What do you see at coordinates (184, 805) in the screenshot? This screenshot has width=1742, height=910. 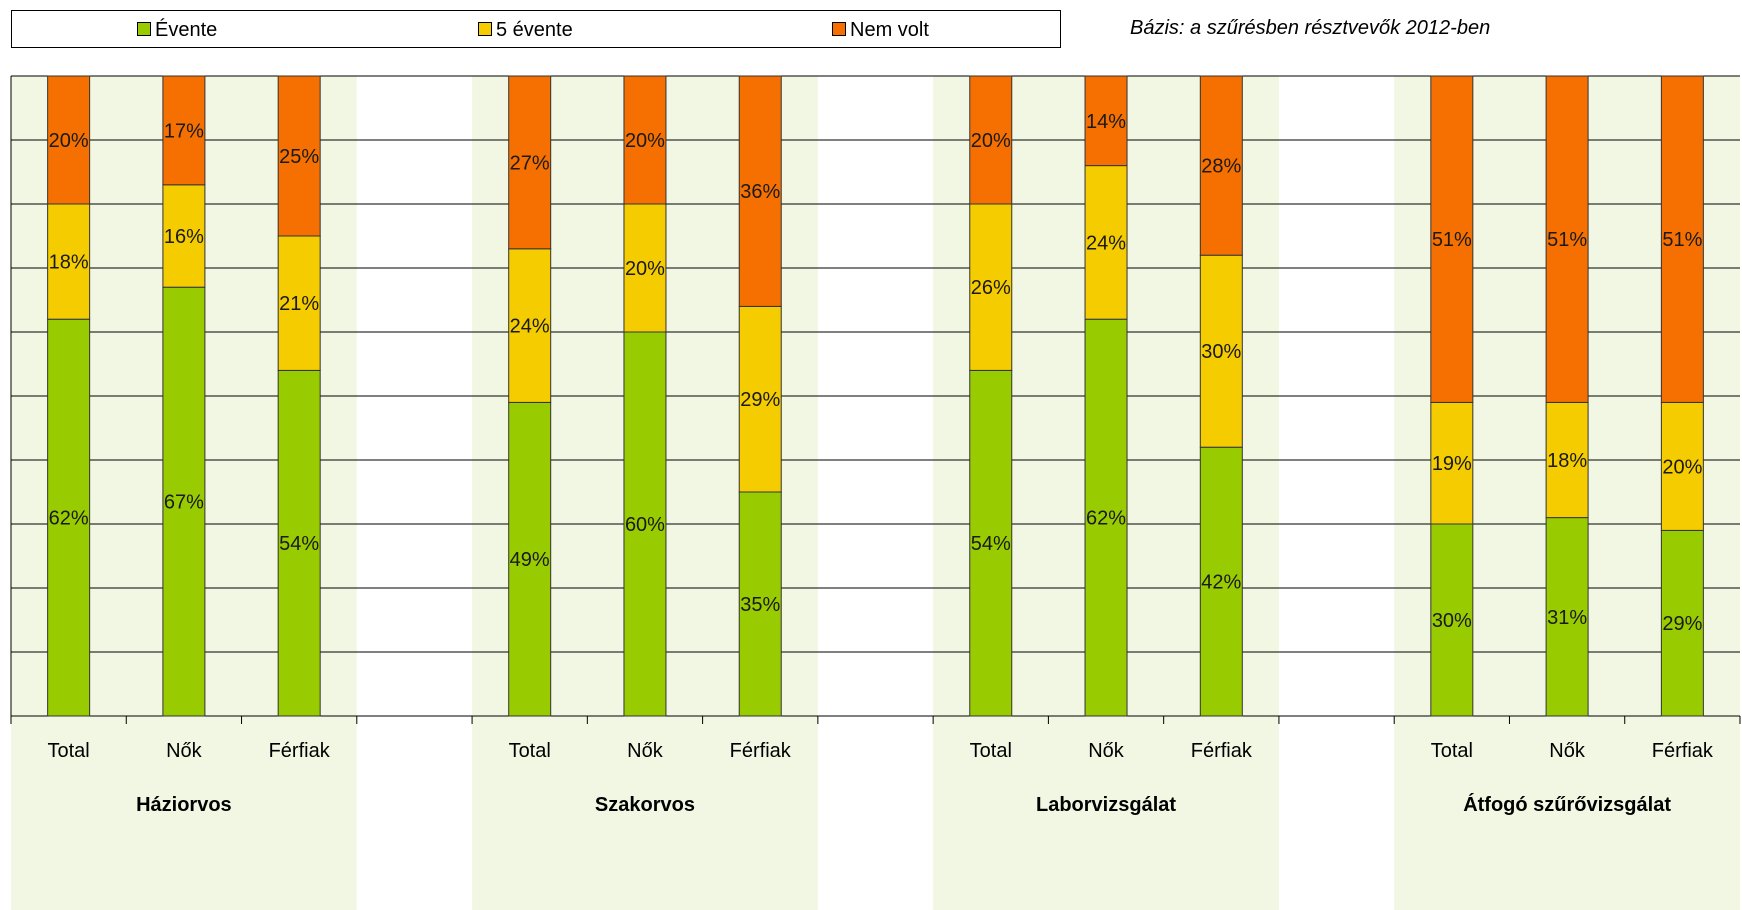 I see `group-label: Háziorvos` at bounding box center [184, 805].